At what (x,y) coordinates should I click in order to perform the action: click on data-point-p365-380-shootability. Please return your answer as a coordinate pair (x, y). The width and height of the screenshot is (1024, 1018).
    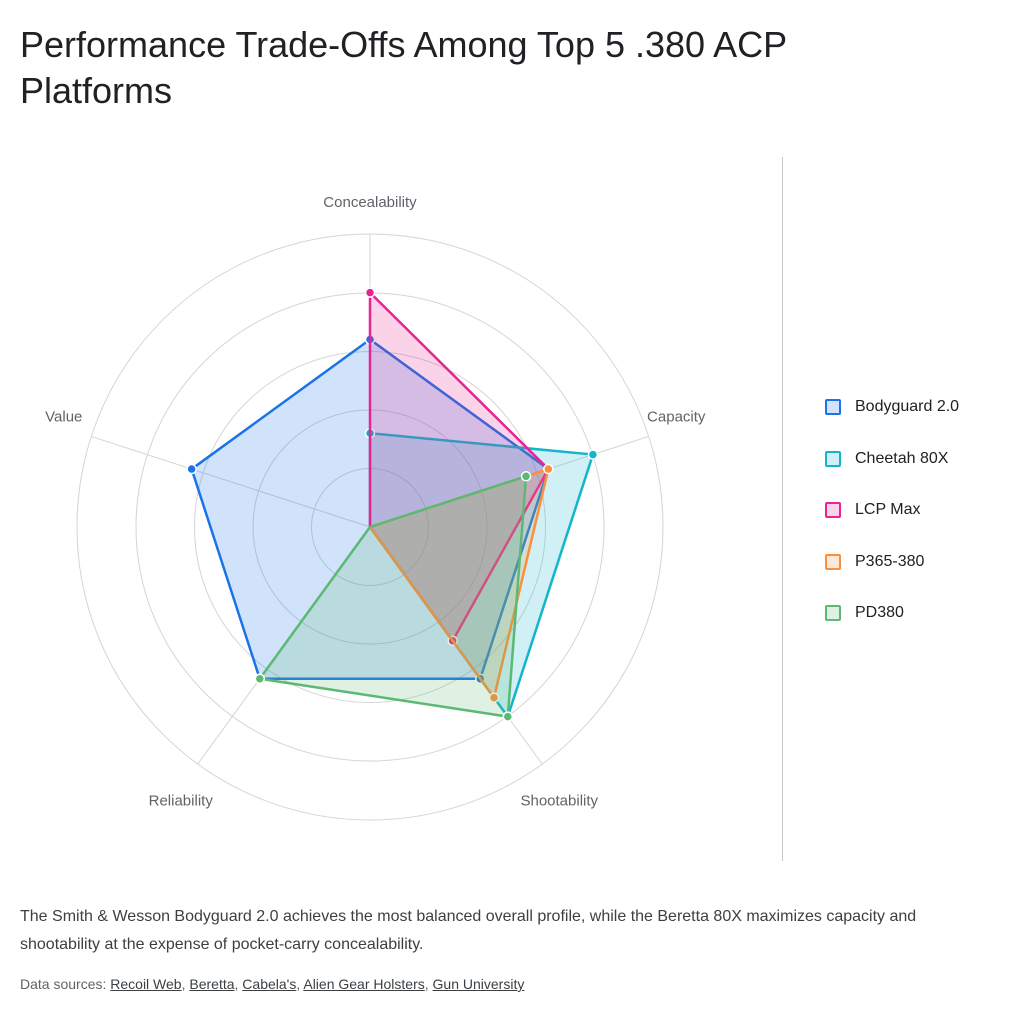
    Looking at the image, I should click on (494, 697).